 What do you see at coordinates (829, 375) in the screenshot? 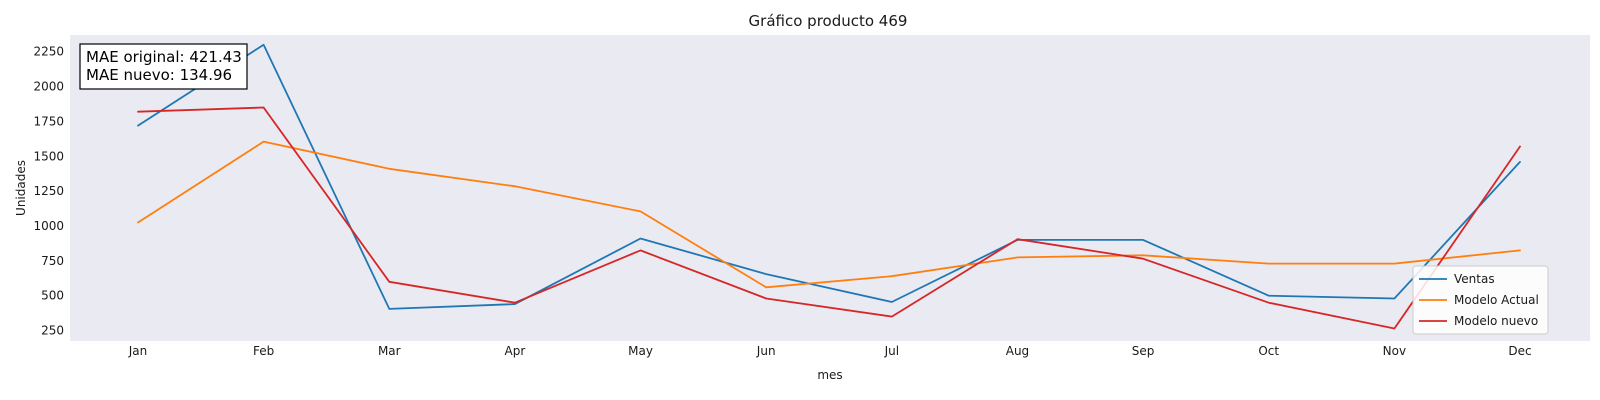
I see `x-axis-label: mes` at bounding box center [829, 375].